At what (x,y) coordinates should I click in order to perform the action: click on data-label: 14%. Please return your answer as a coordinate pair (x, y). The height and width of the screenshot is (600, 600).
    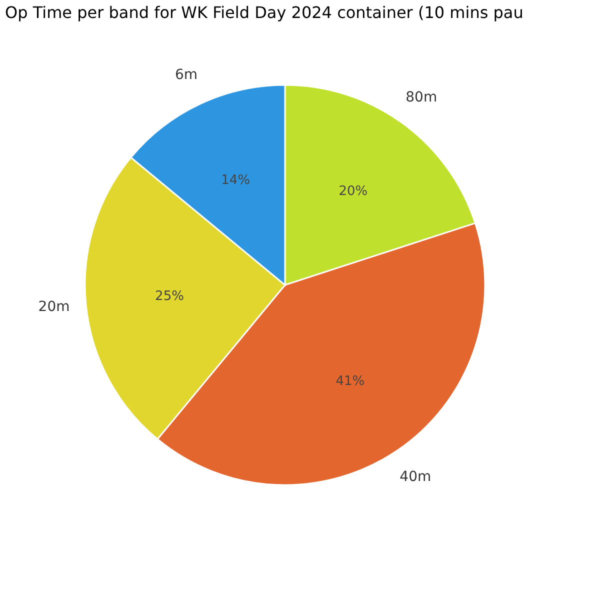
    Looking at the image, I should click on (235, 180).